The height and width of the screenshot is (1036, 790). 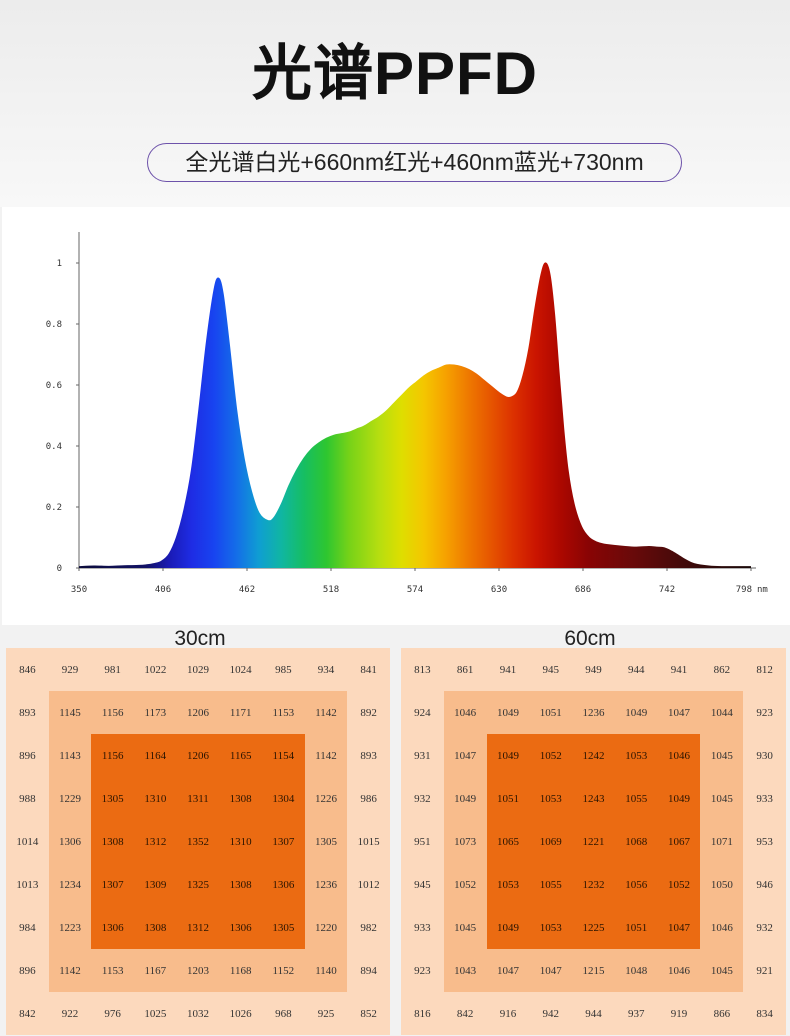 I want to click on y-tick-label: 1, so click(x=59, y=264).